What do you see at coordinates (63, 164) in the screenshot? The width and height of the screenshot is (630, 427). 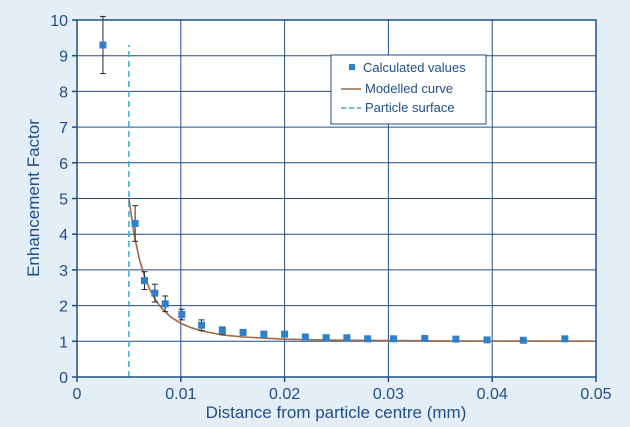 I see `y-tick-label: 6` at bounding box center [63, 164].